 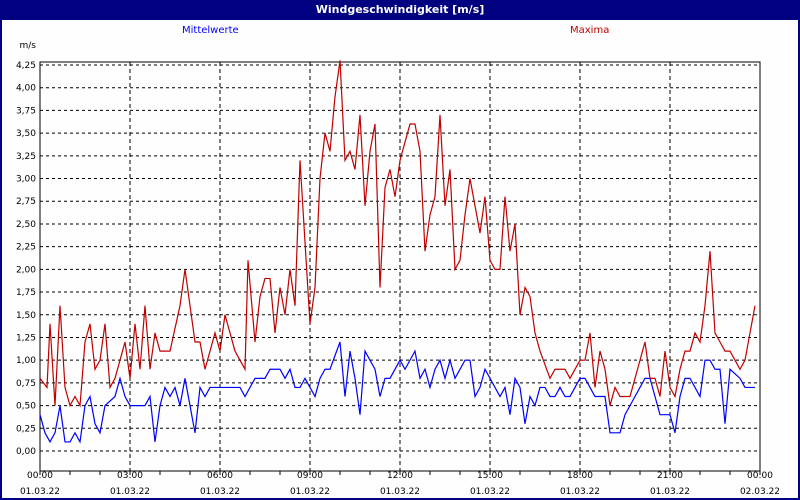 I want to click on y-tick-label: 0,50, so click(x=26, y=407).